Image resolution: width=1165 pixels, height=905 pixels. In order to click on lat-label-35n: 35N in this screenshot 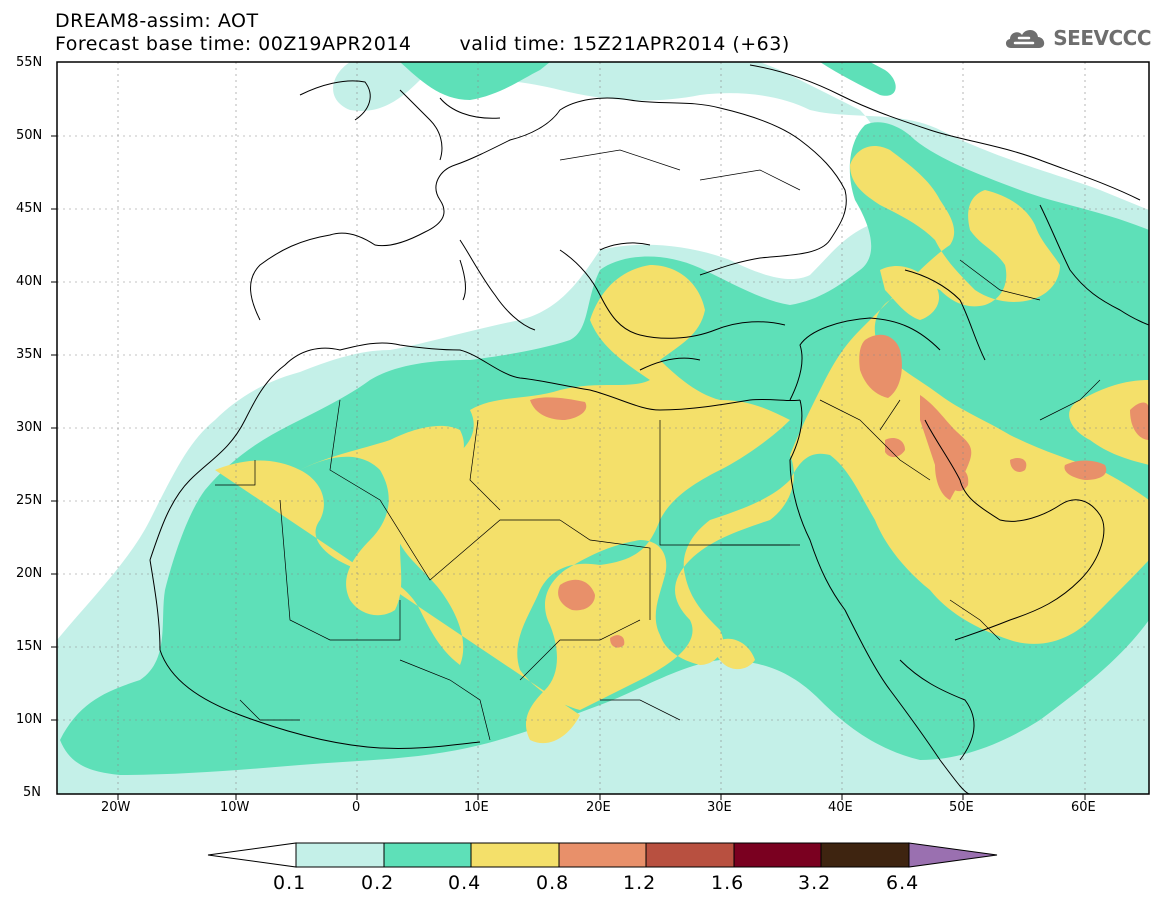, I will do `click(29, 354)`.